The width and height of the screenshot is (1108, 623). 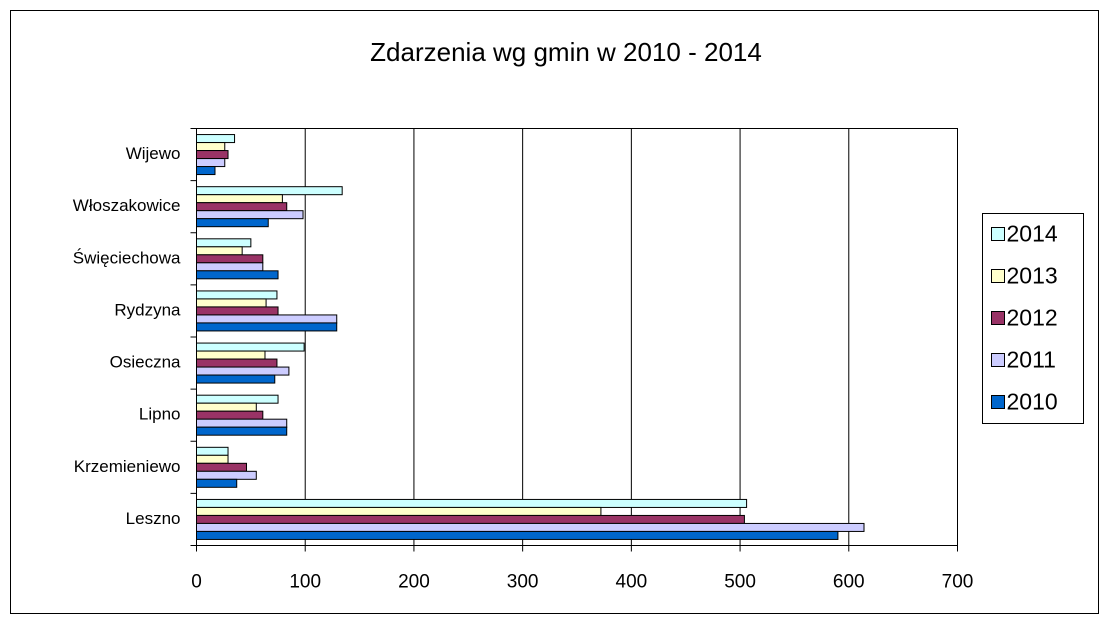 I want to click on y-tick-label: Lipno, so click(x=160, y=414).